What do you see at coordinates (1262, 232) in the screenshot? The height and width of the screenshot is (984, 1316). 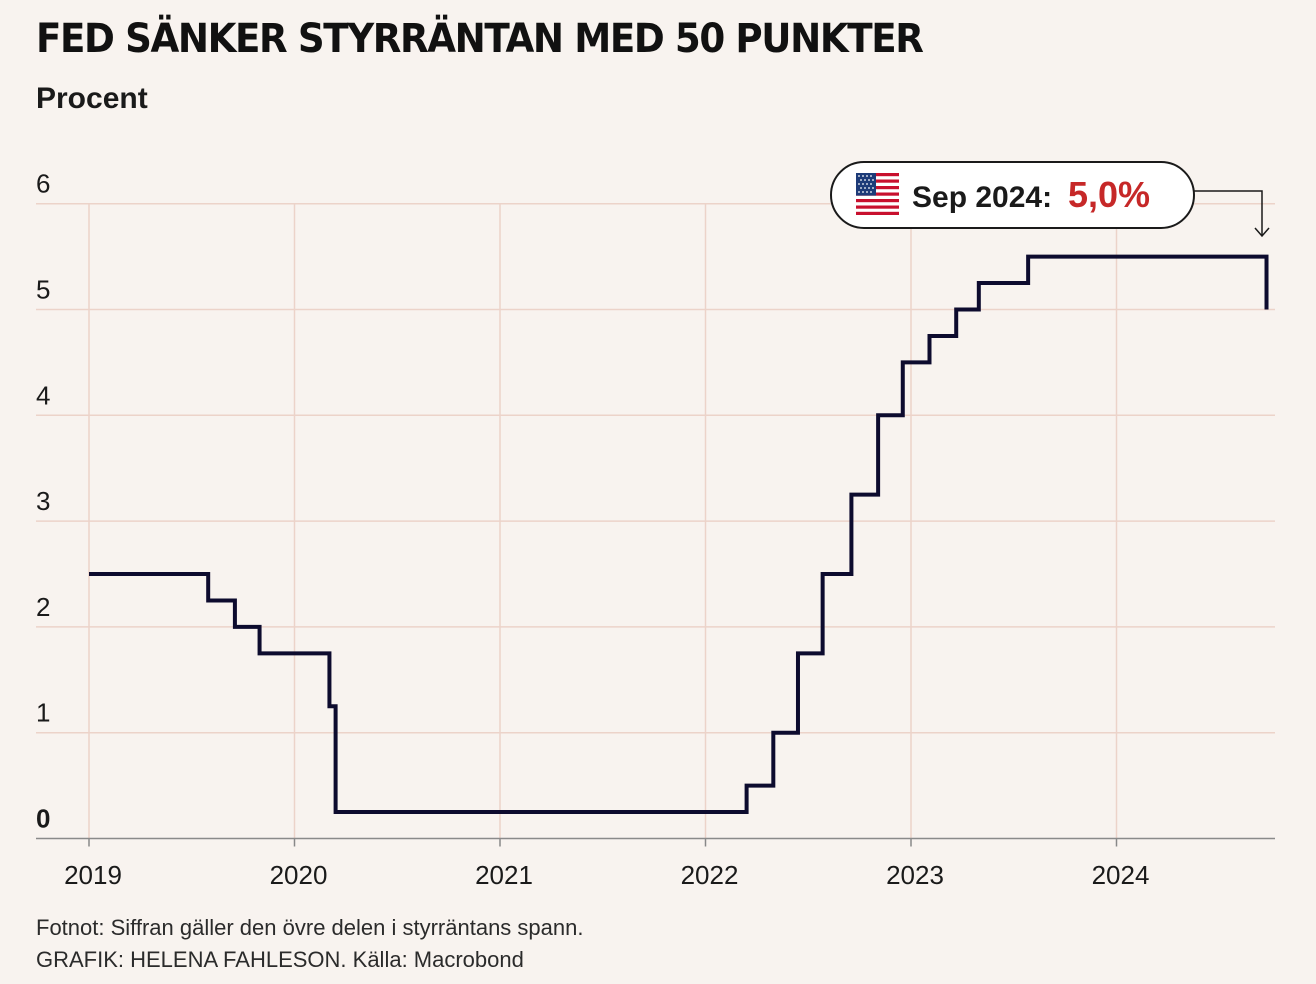 I see `callout-arrow-icon` at bounding box center [1262, 232].